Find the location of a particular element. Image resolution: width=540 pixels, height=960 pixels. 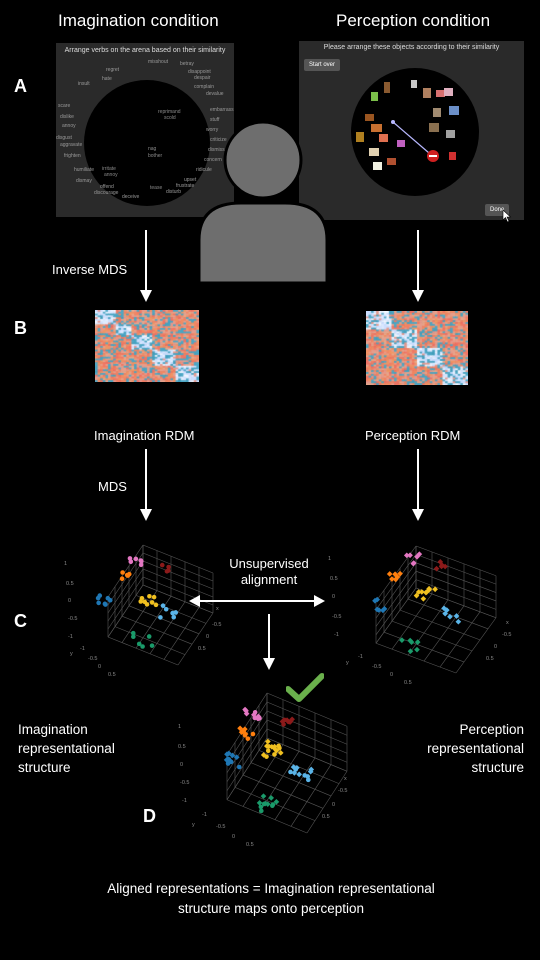

verb-word: betray is located at coordinates (187, 64).